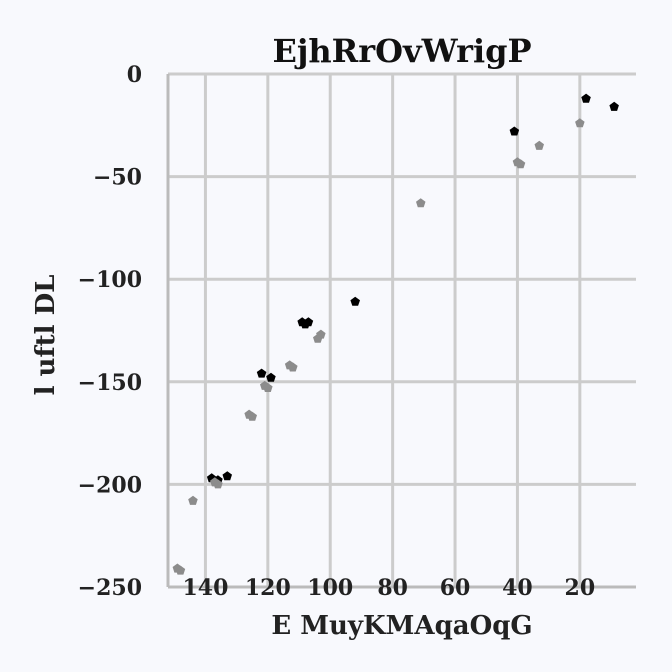  What do you see at coordinates (110, 485) in the screenshot?
I see `y-tick-label: −200` at bounding box center [110, 485].